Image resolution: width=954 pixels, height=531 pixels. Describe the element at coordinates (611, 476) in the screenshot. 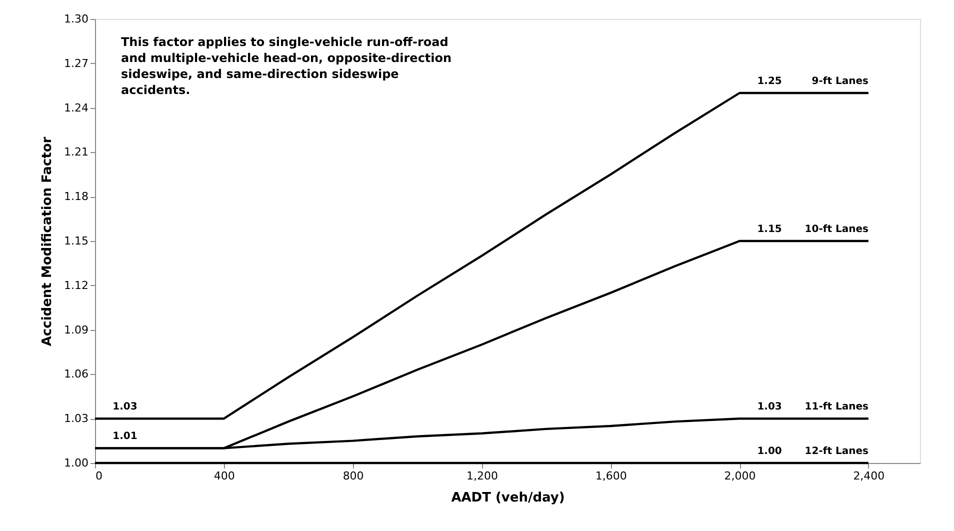

I see `x-tick-label: 1,600` at that location.